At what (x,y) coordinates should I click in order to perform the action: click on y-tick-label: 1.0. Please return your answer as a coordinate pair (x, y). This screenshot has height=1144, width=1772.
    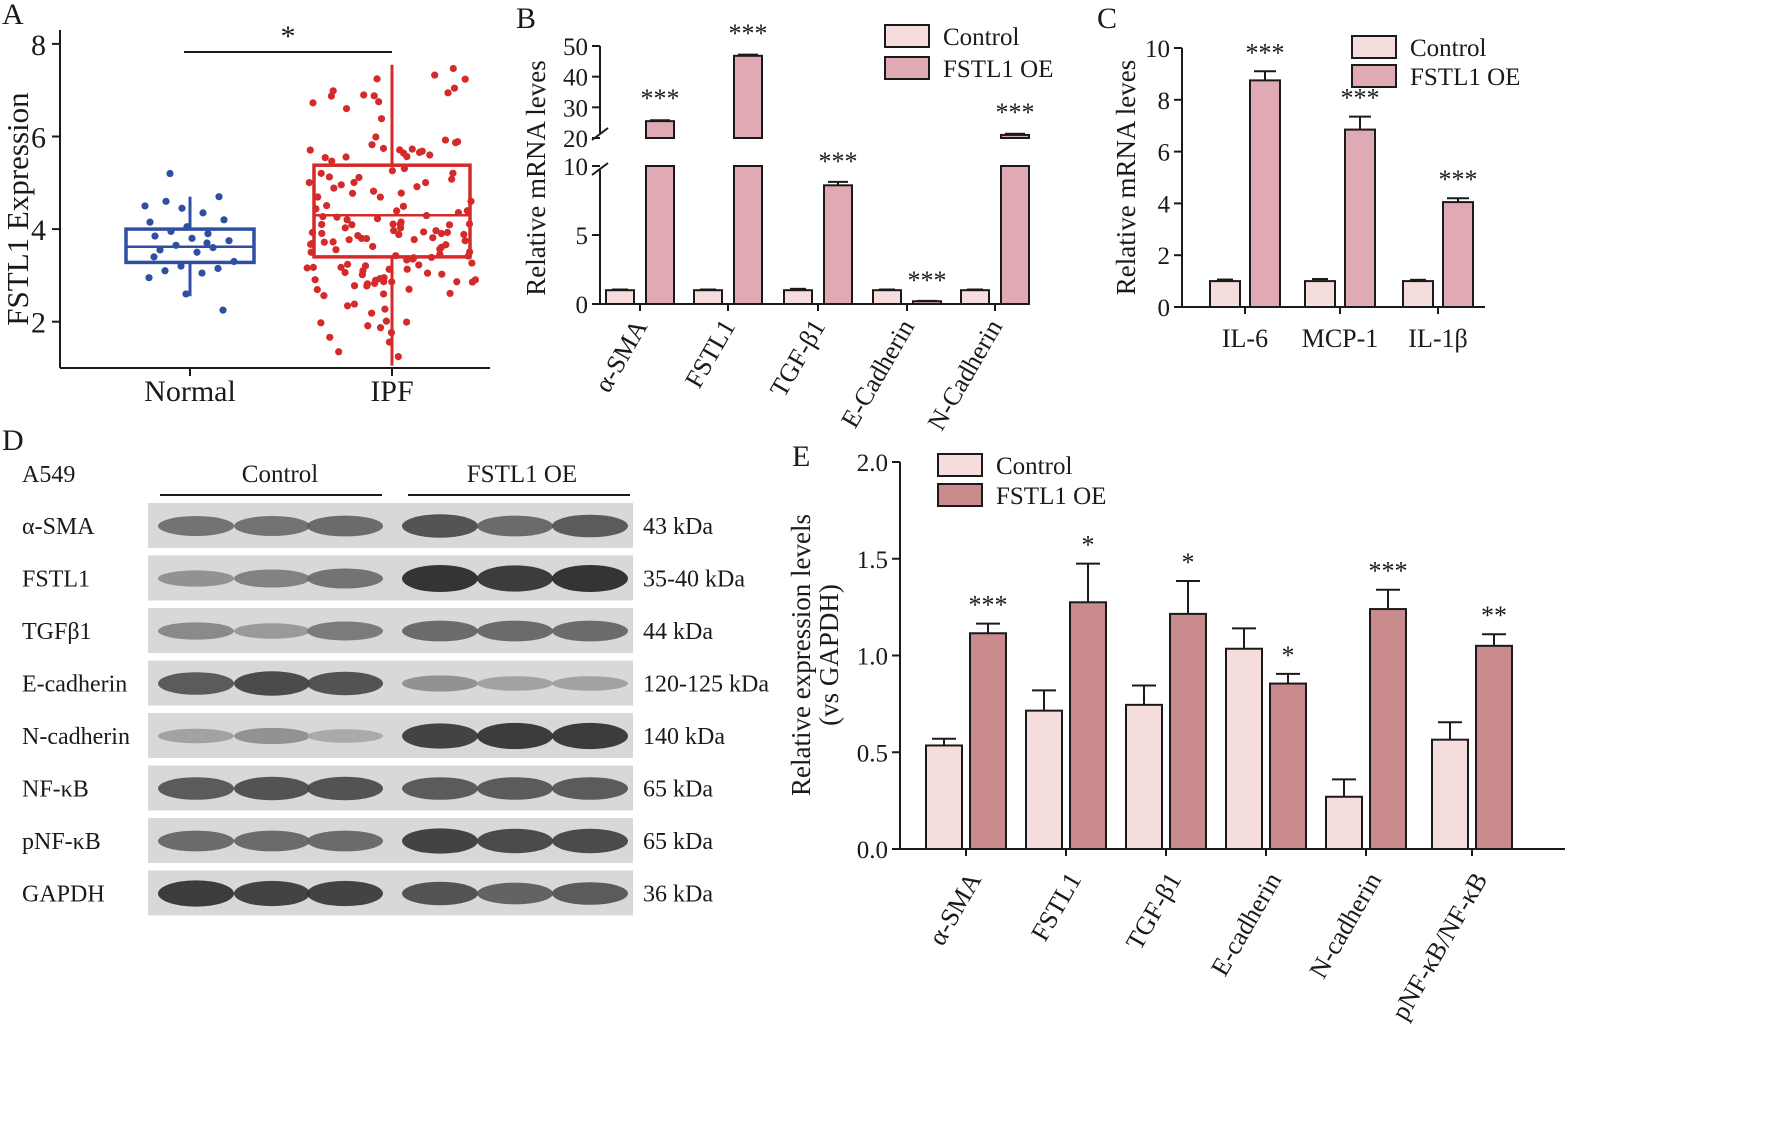
    Looking at the image, I should click on (872, 657).